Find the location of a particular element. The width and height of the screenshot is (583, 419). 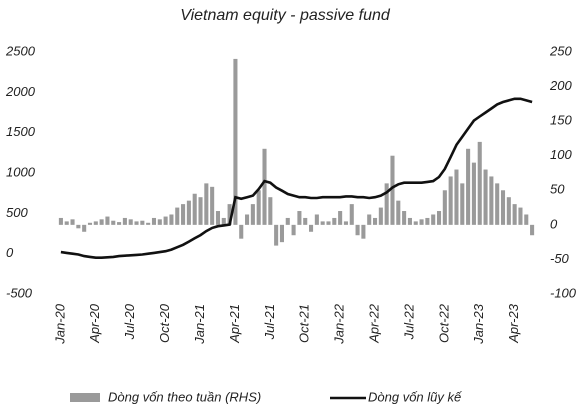

legend-label: Dòng vốn theo tuần (RHS) is located at coordinates (184, 396).